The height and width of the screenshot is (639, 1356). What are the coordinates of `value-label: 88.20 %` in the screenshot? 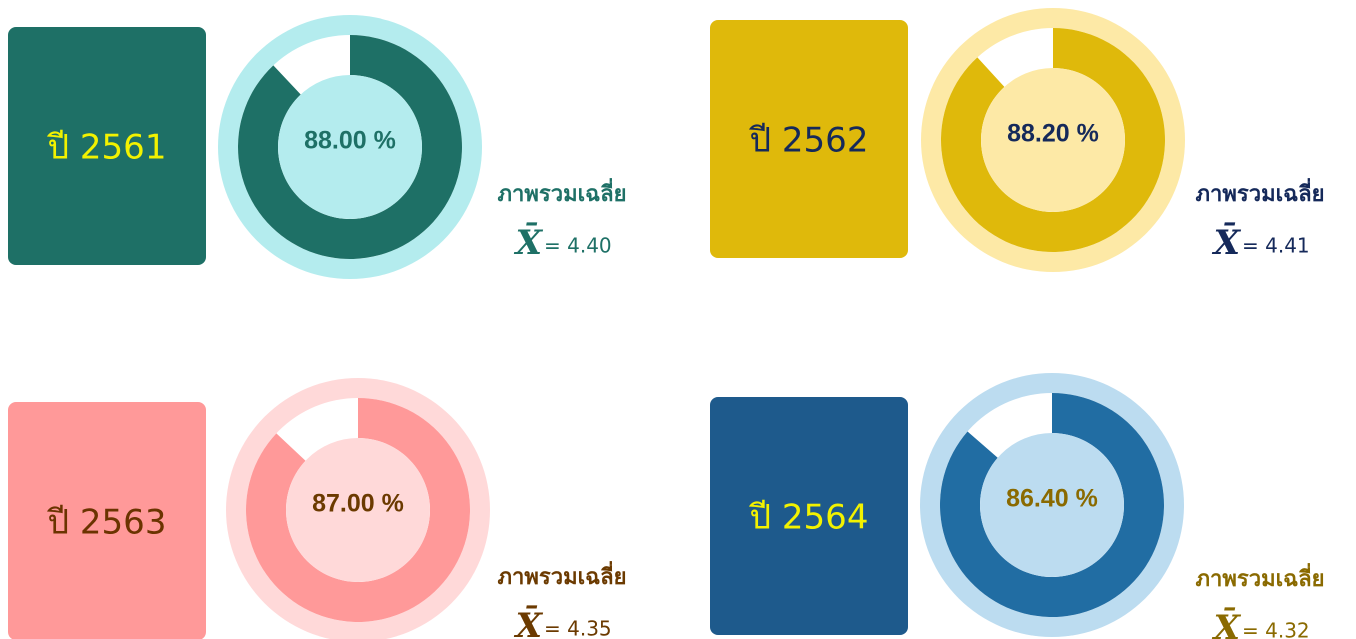 It's located at (1053, 134).